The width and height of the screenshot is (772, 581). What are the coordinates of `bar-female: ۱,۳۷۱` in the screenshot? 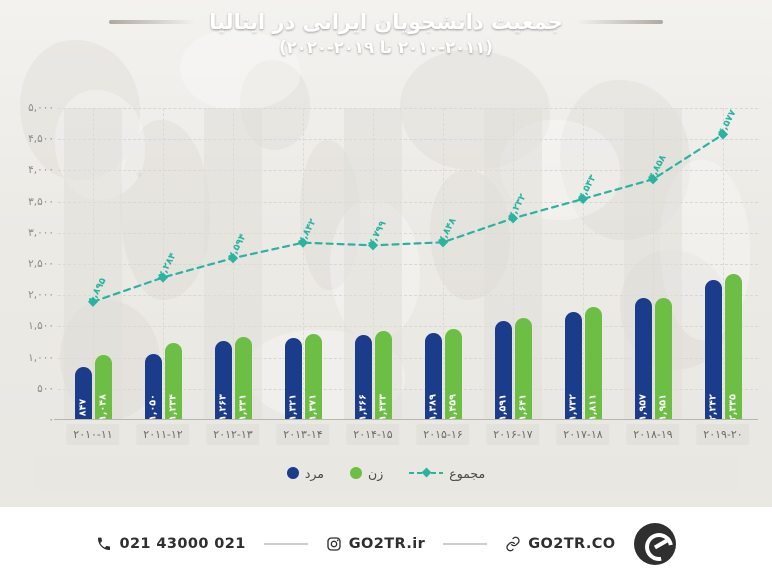 It's located at (313, 377).